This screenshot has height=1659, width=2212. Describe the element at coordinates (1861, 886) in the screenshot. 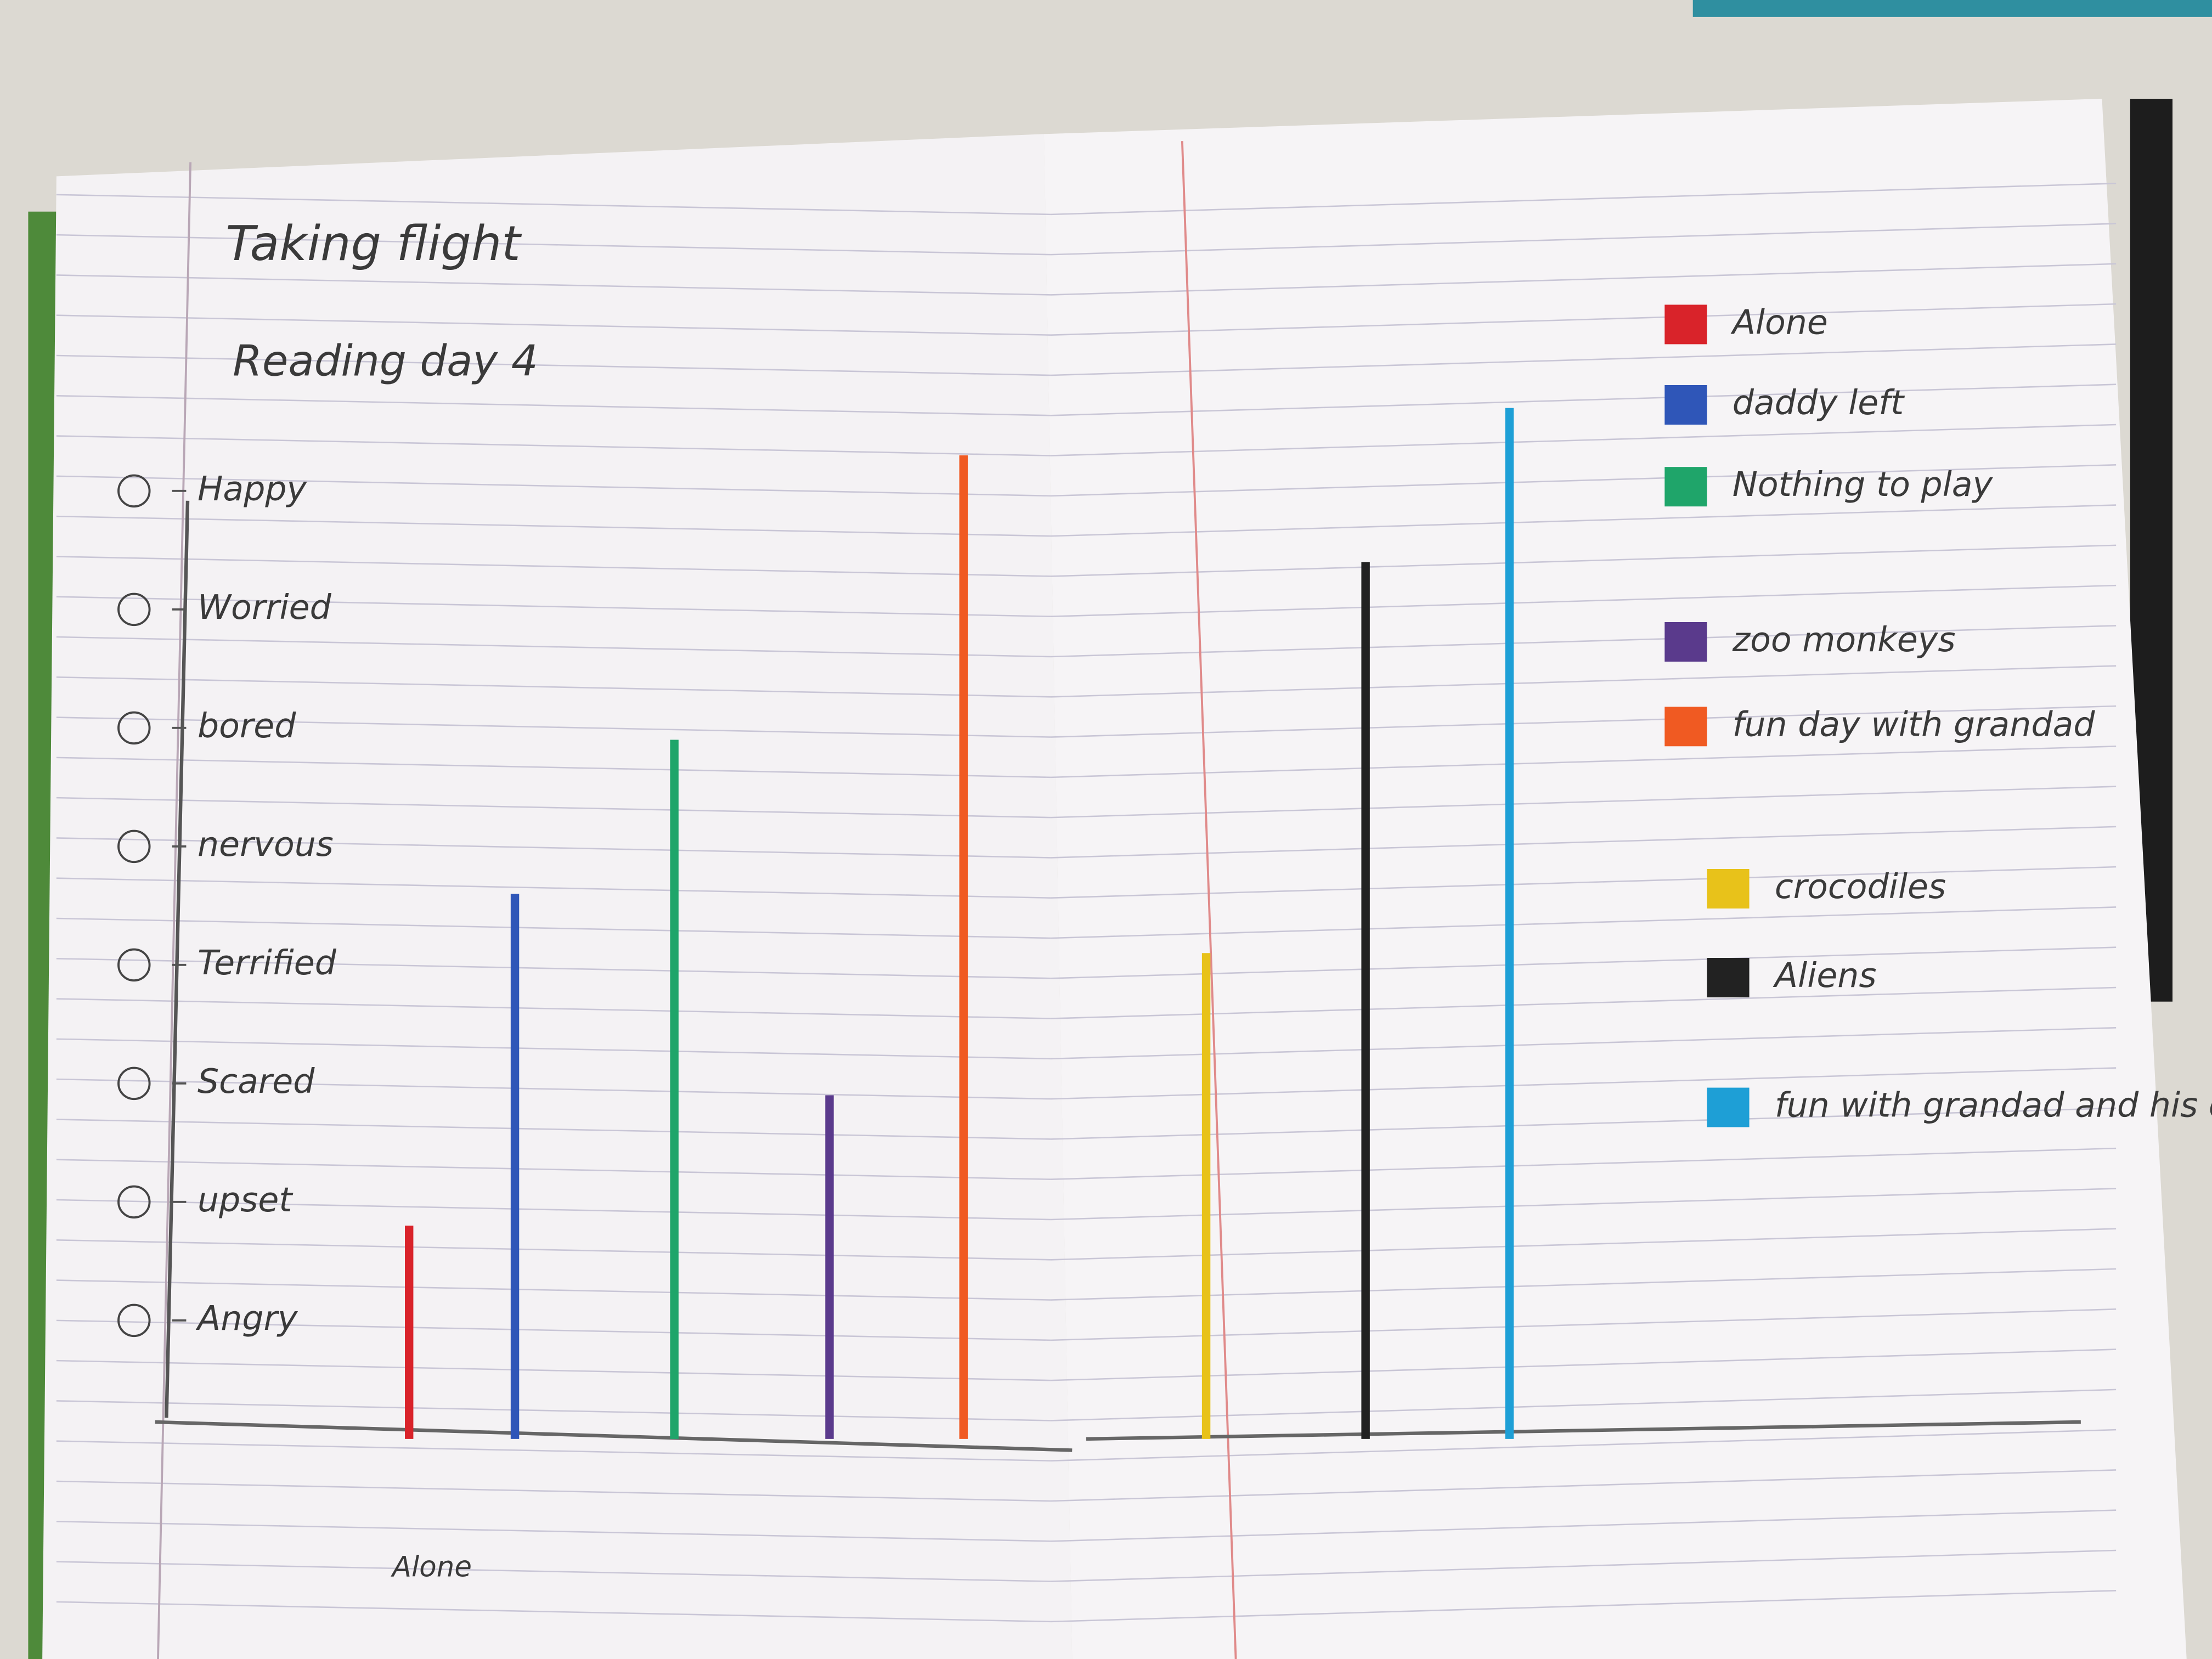

I see `legend-label: crocodiles` at that location.